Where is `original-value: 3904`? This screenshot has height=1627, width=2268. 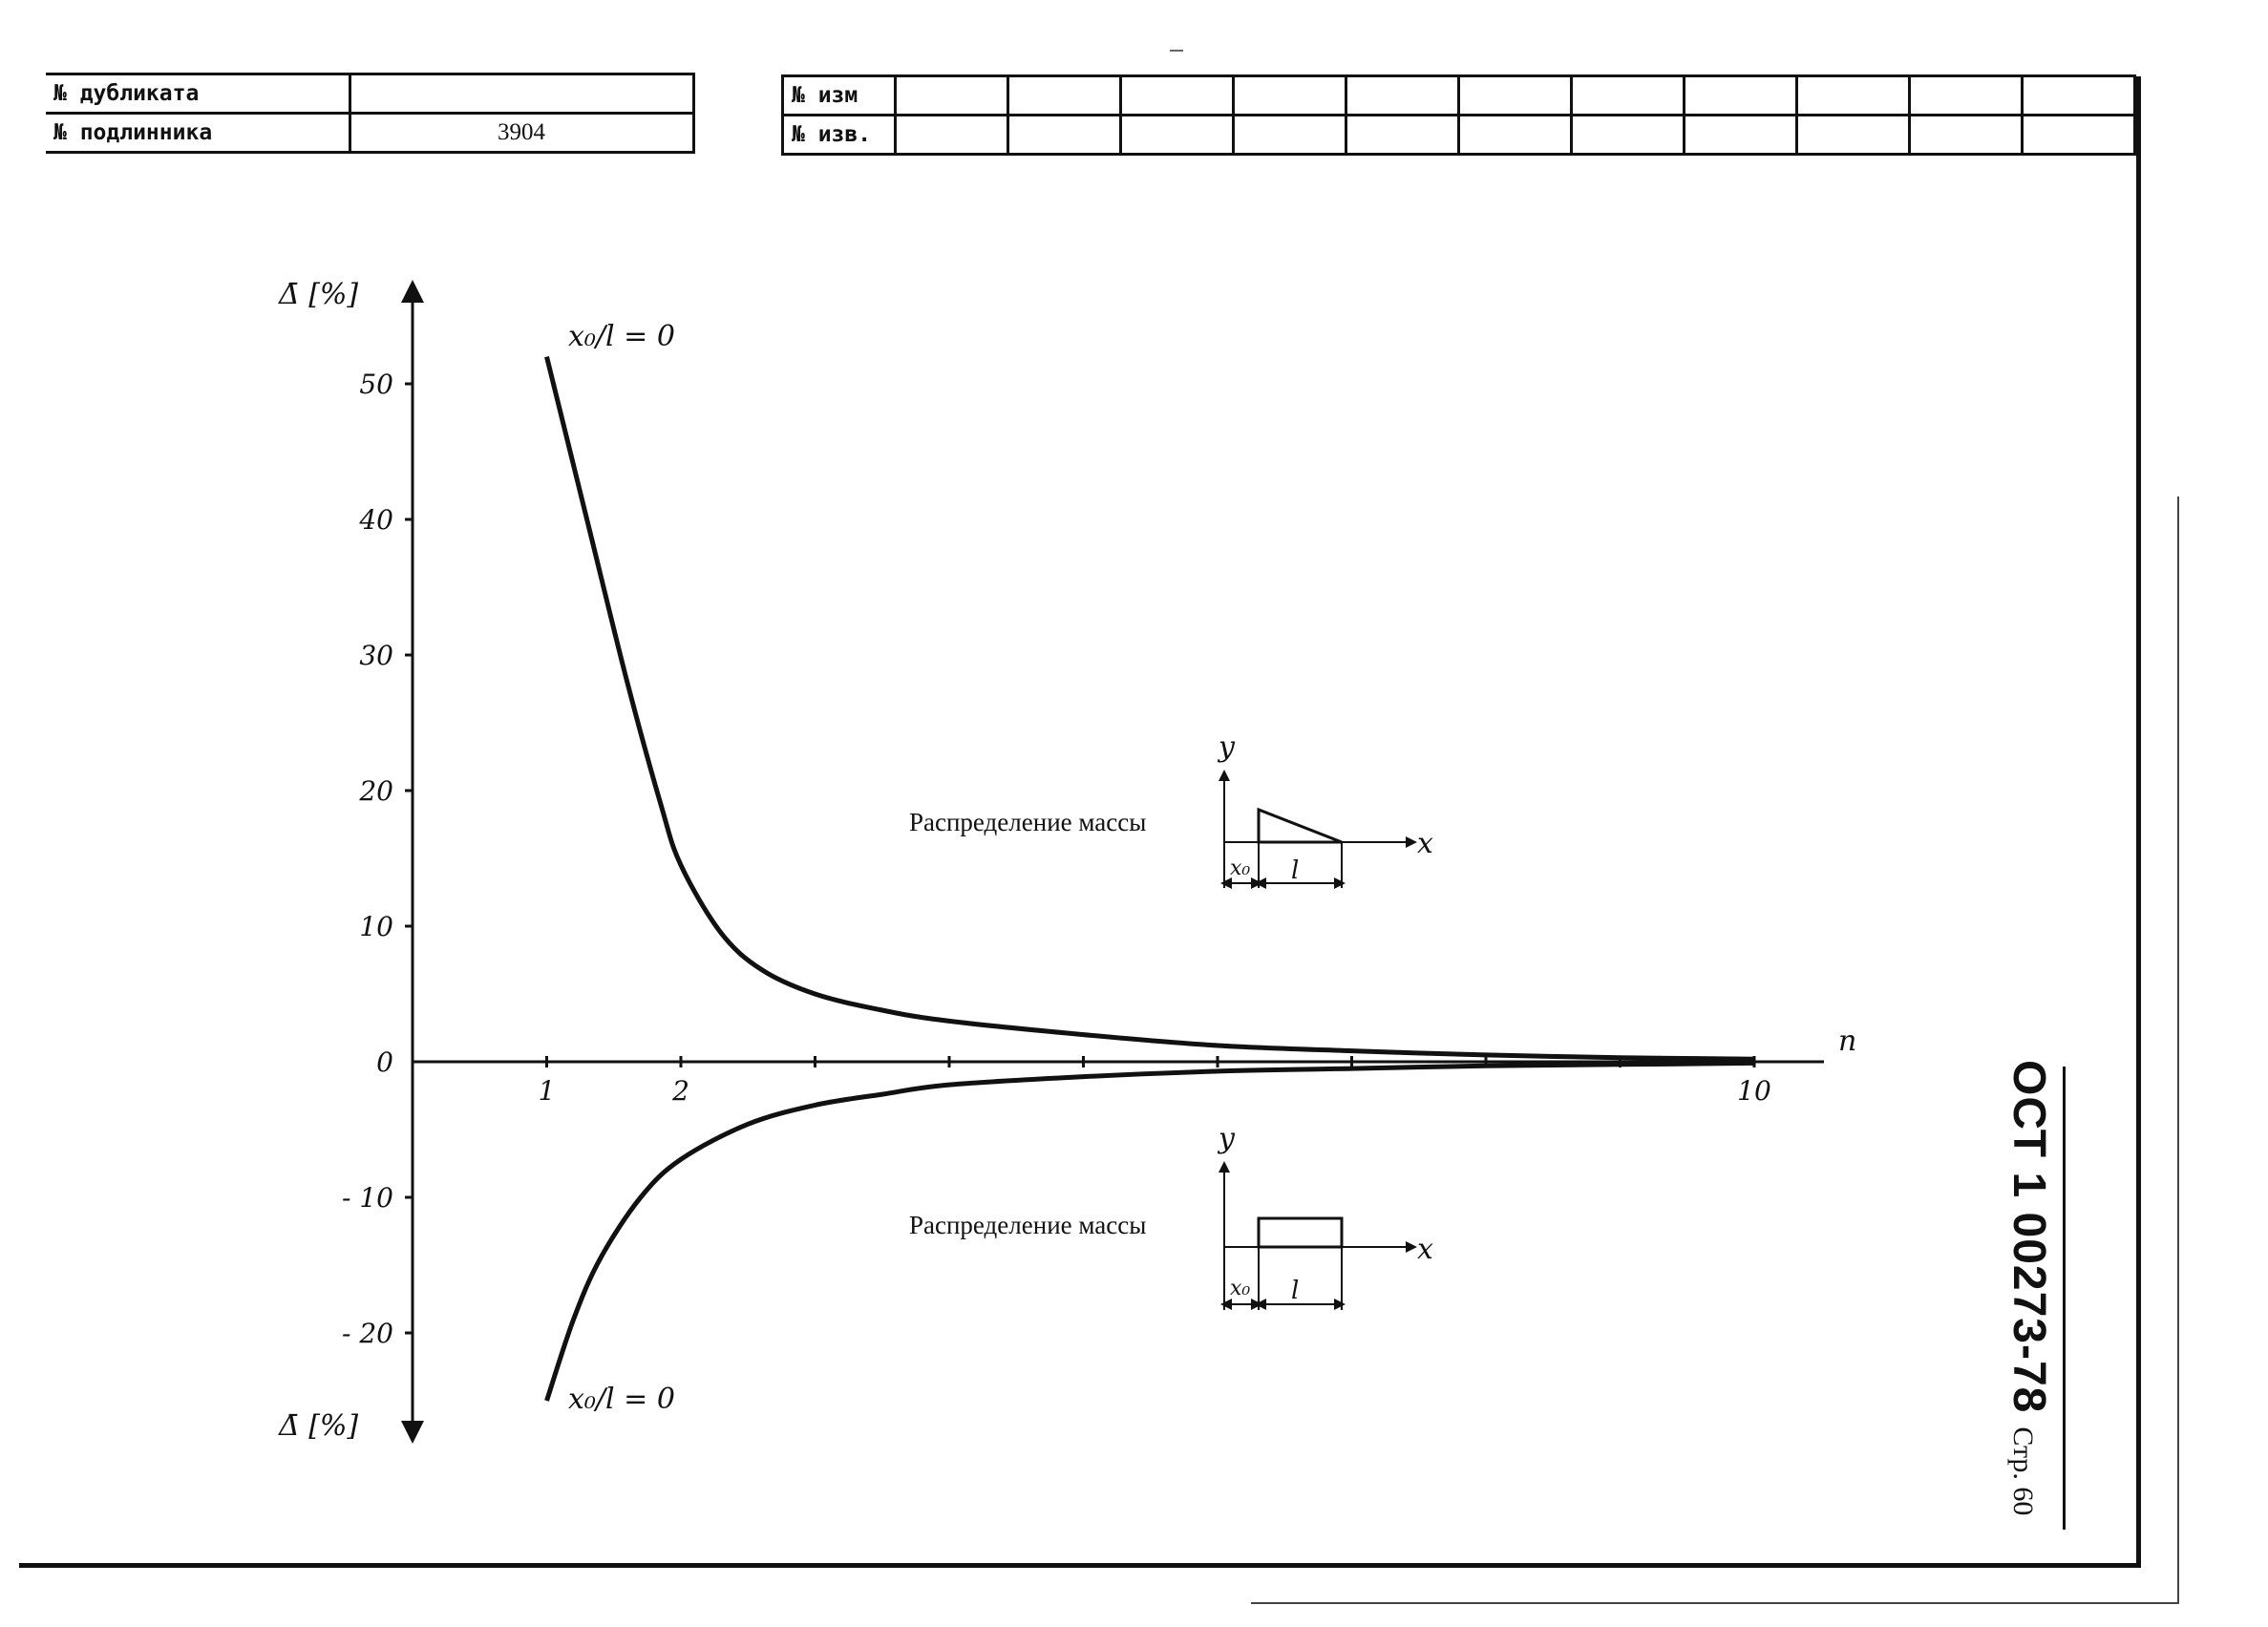
original-value: 3904 is located at coordinates (521, 133).